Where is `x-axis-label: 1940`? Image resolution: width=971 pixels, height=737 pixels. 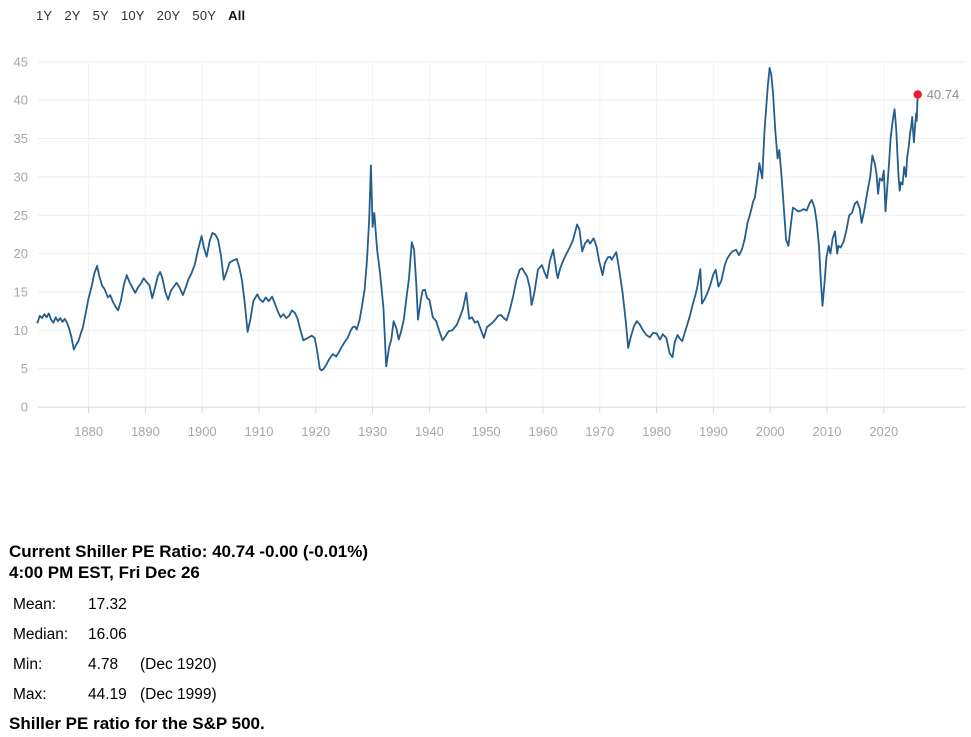
x-axis-label: 1940 is located at coordinates (429, 431).